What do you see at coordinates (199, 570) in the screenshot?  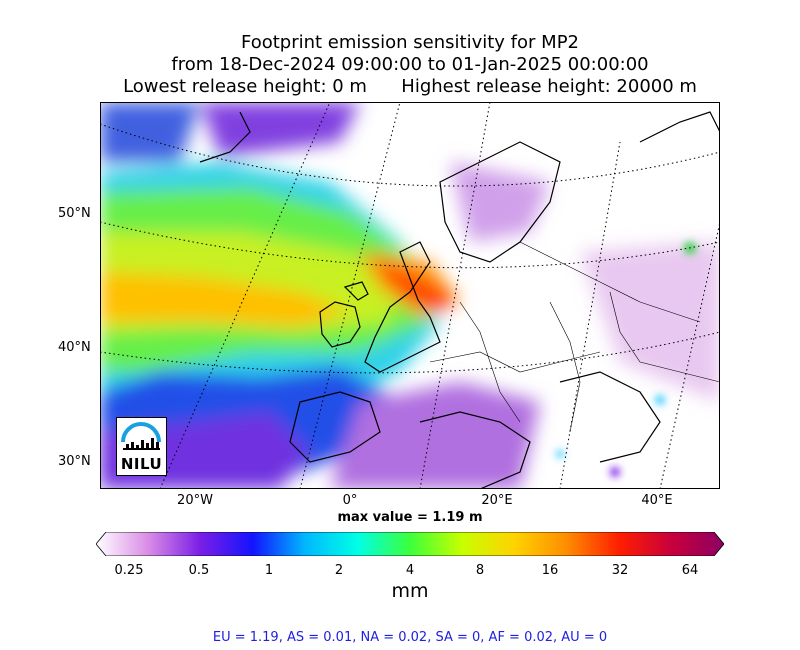 I see `colorbar-tick: 0.5` at bounding box center [199, 570].